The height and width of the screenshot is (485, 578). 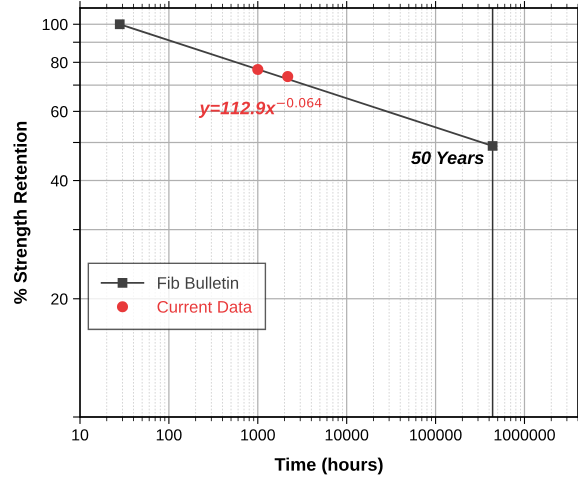 What do you see at coordinates (258, 435) in the screenshot?
I see `x-tick-label: 1000` at bounding box center [258, 435].